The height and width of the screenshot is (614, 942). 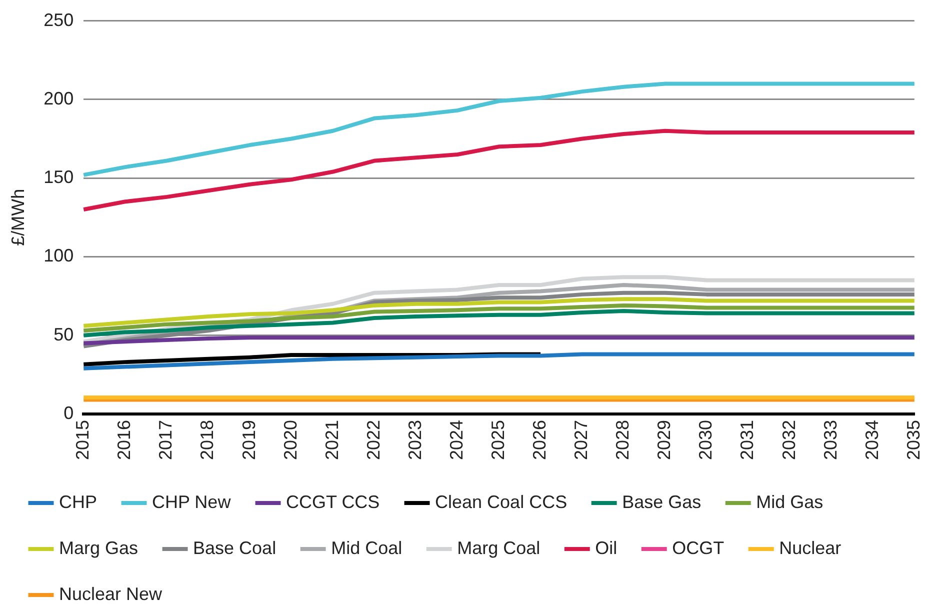 What do you see at coordinates (59, 256) in the screenshot?
I see `y-tick-label: 100` at bounding box center [59, 256].